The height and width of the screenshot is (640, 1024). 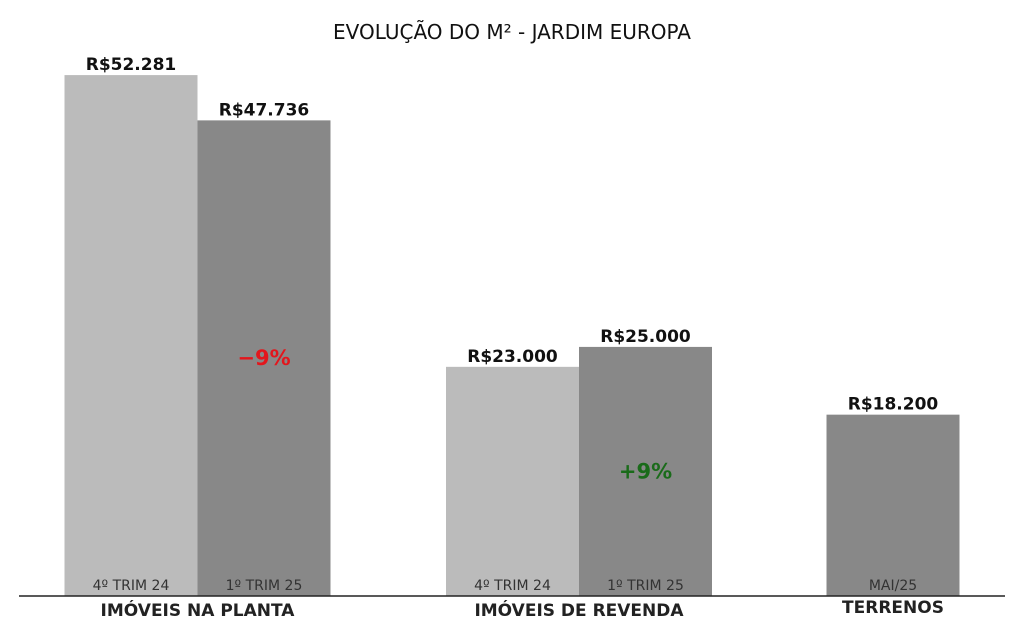 I want to click on bar-g1-b1, so click(x=645, y=471).